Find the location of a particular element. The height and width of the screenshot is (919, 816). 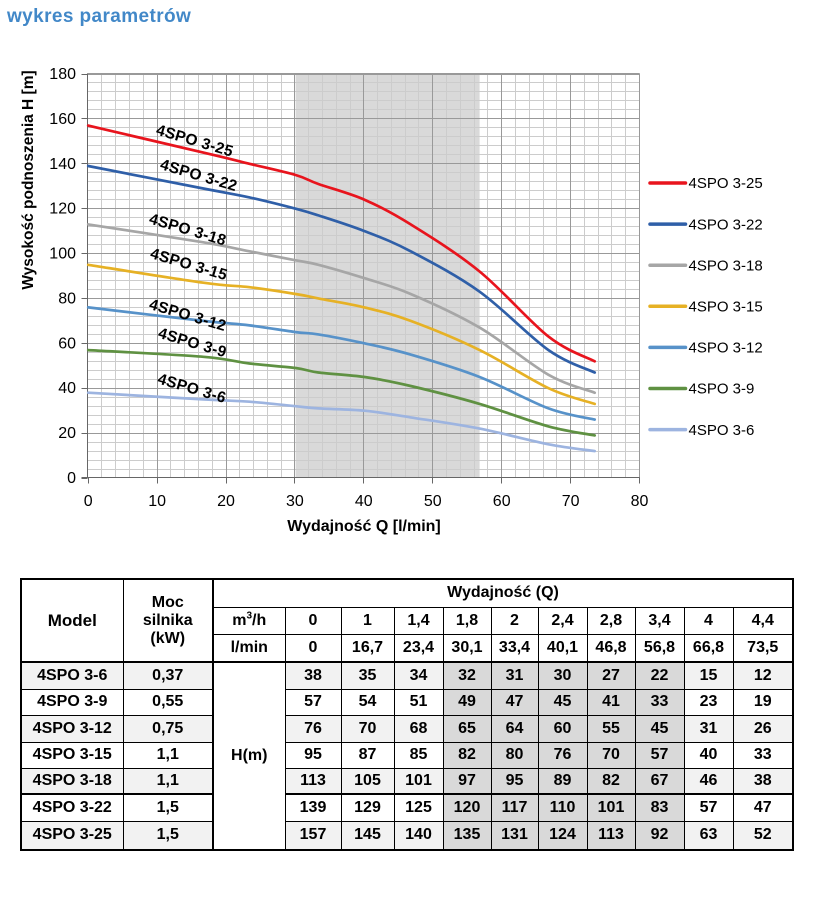

svg-text: 50 is located at coordinates (433, 501).